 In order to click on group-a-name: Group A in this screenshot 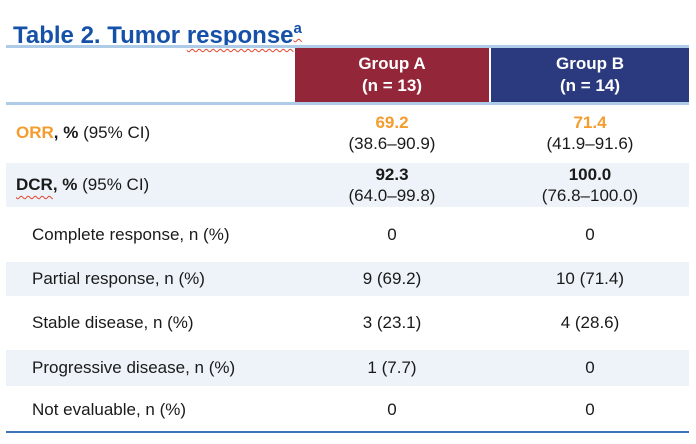, I will do `click(392, 63)`.